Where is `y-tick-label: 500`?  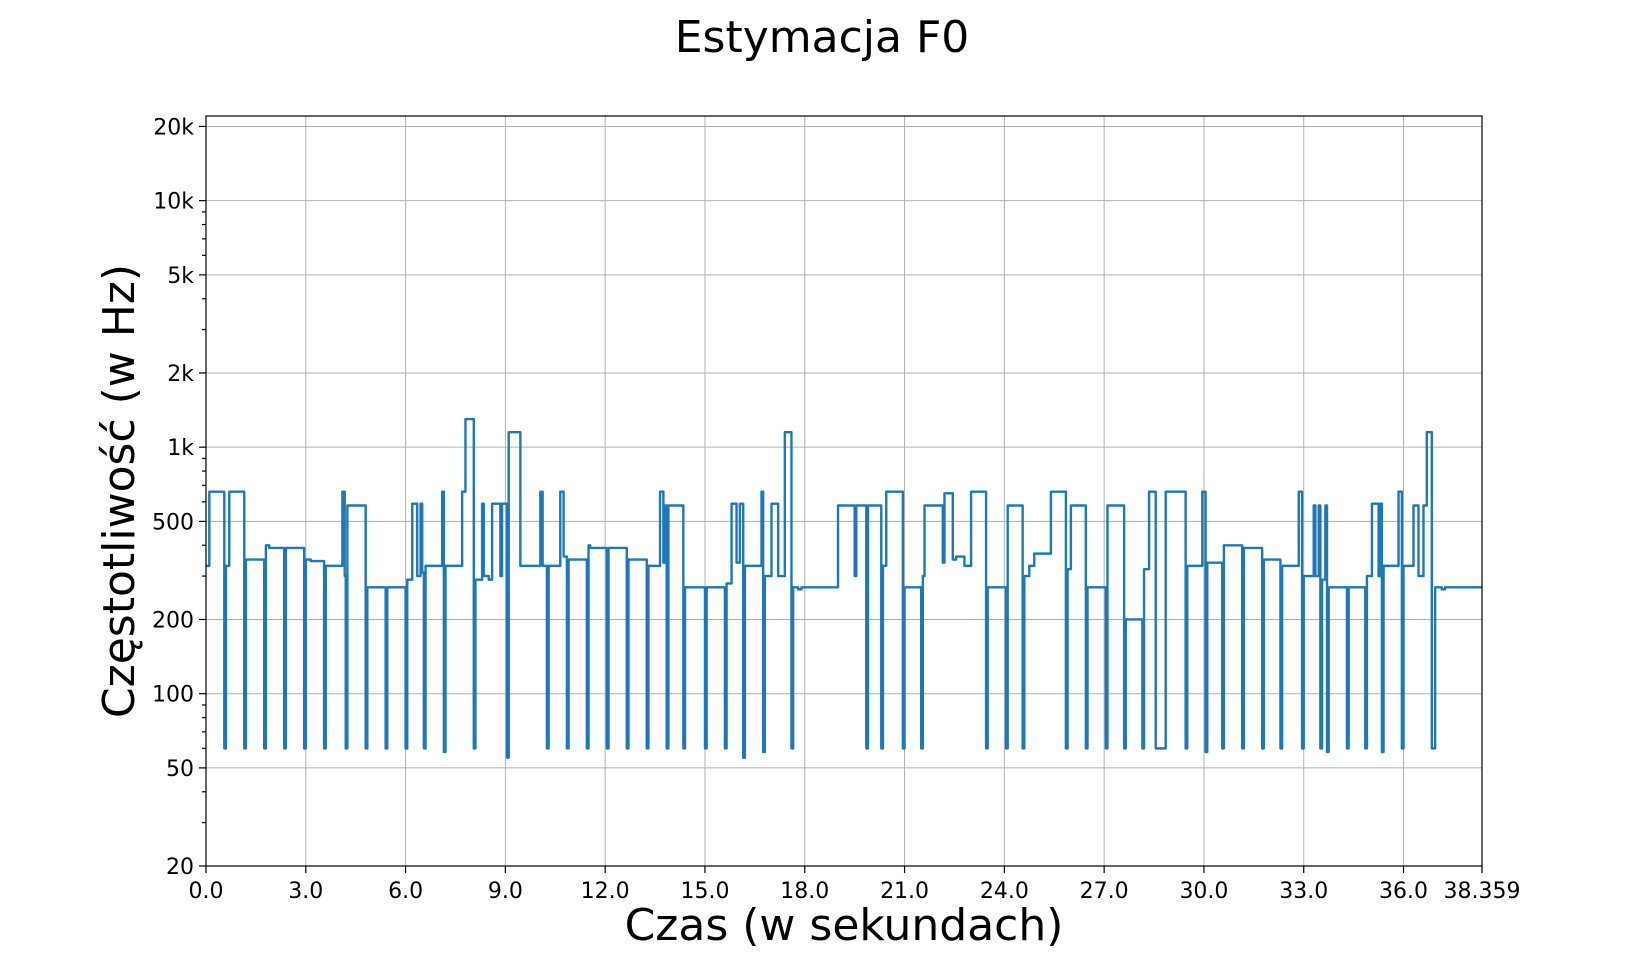
y-tick-label: 500 is located at coordinates (173, 522).